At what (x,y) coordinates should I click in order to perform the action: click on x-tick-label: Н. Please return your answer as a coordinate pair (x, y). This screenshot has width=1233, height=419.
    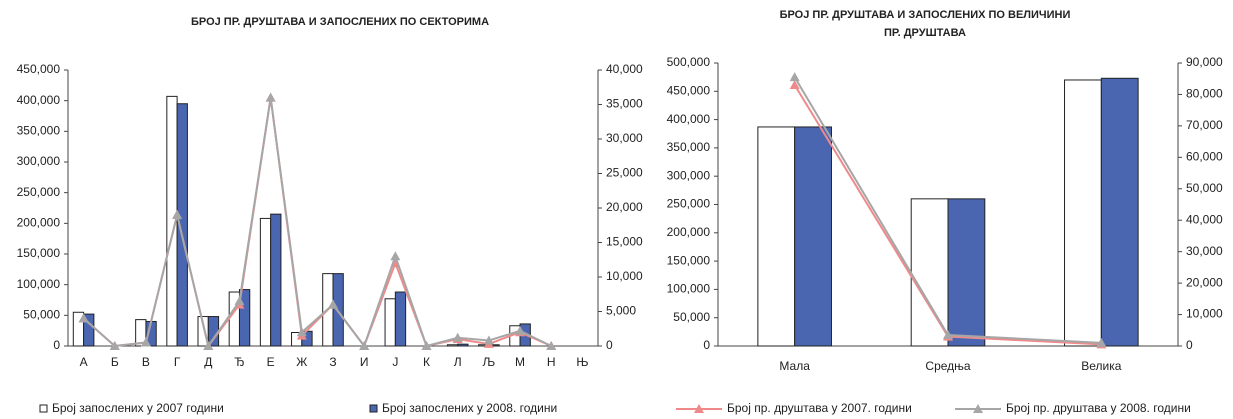
    Looking at the image, I should click on (551, 362).